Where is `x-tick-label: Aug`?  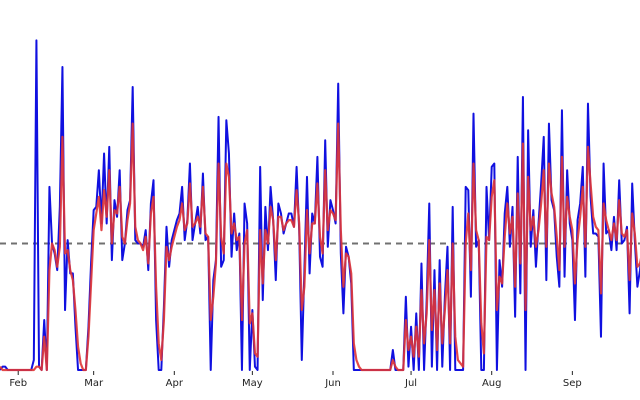
x-tick-label: Aug is located at coordinates (492, 383).